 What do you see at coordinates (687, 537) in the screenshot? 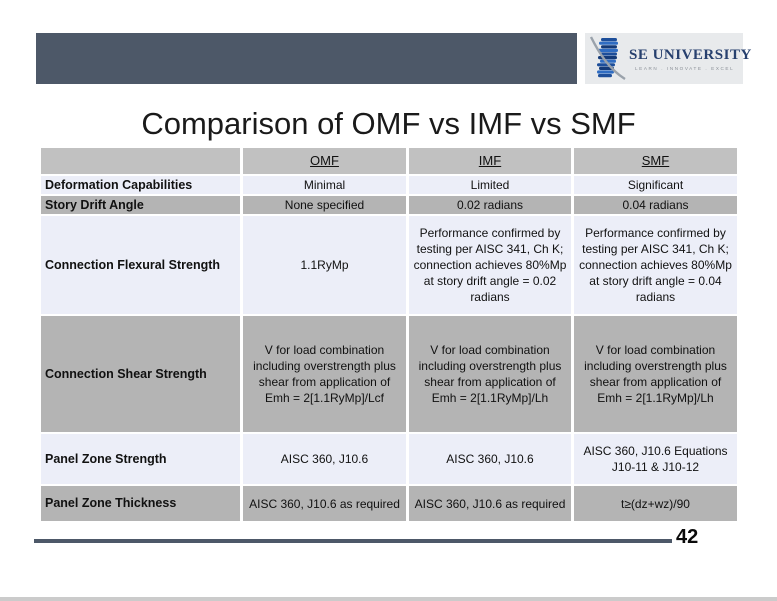
I see `page-number: 42` at bounding box center [687, 537].